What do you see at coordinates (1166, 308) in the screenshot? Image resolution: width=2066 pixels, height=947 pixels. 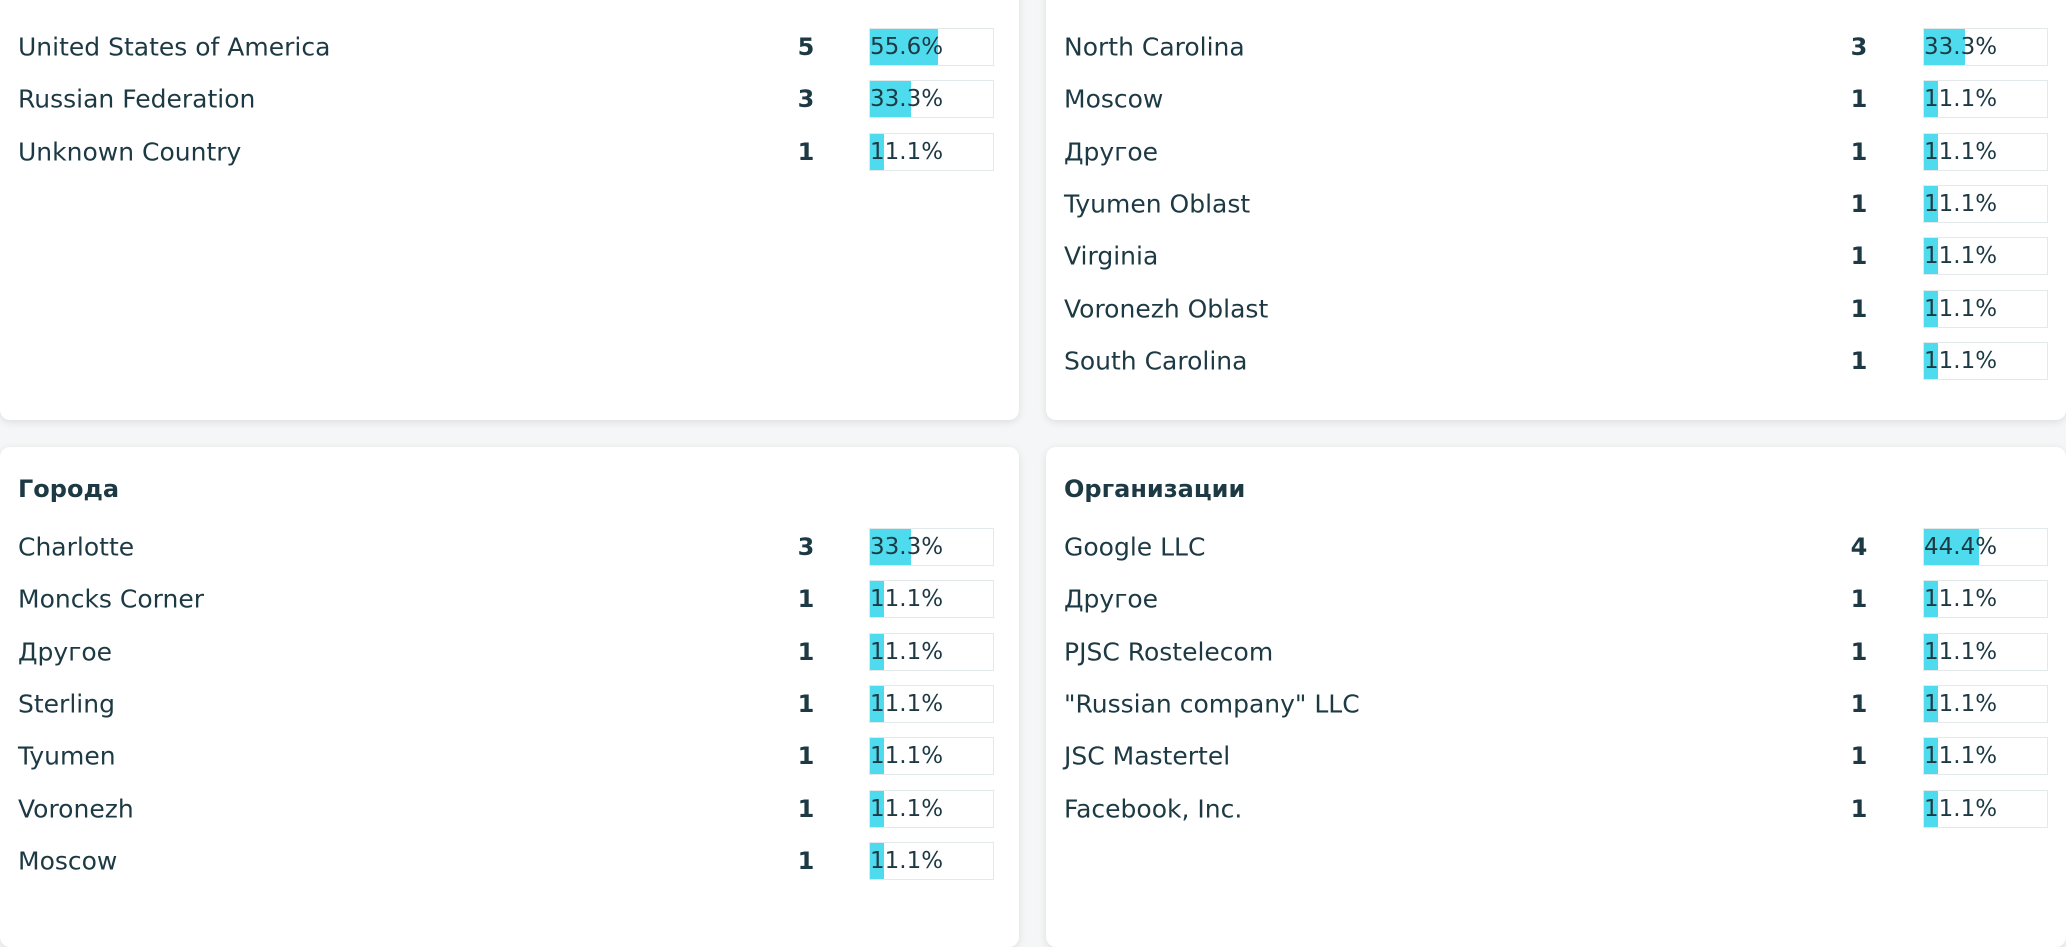 I see `row-name: Voronezh Oblast` at bounding box center [1166, 308].